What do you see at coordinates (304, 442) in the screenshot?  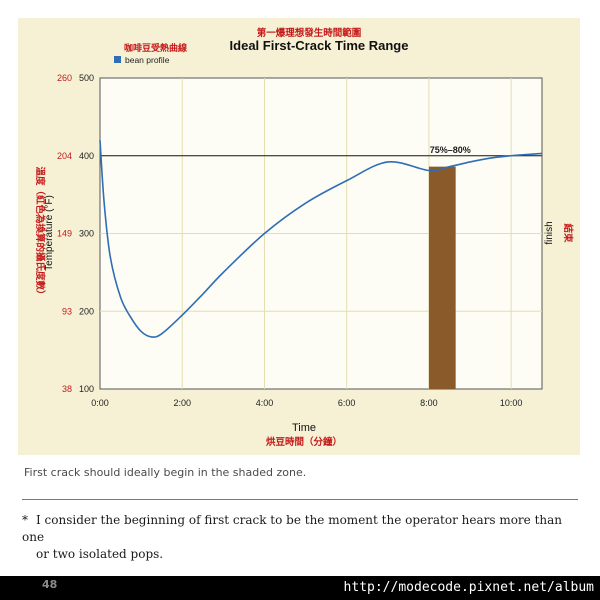 I see `x-axis-label-cn: 烘豆時間（分鐘）` at bounding box center [304, 442].